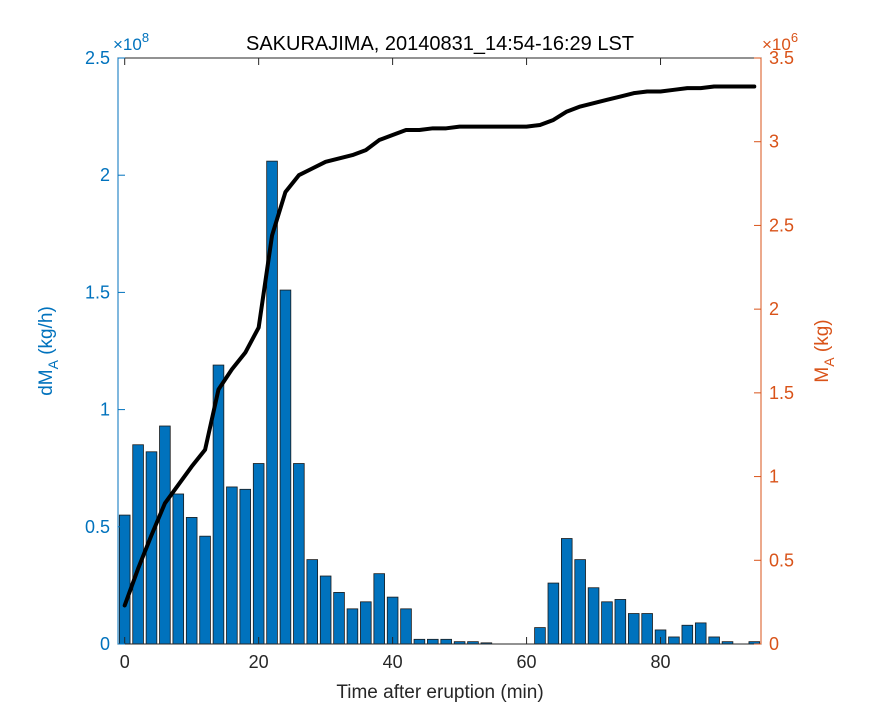 This screenshot has height=728, width=875. I want to click on right-exponent-base: ×10, so click(776, 44).